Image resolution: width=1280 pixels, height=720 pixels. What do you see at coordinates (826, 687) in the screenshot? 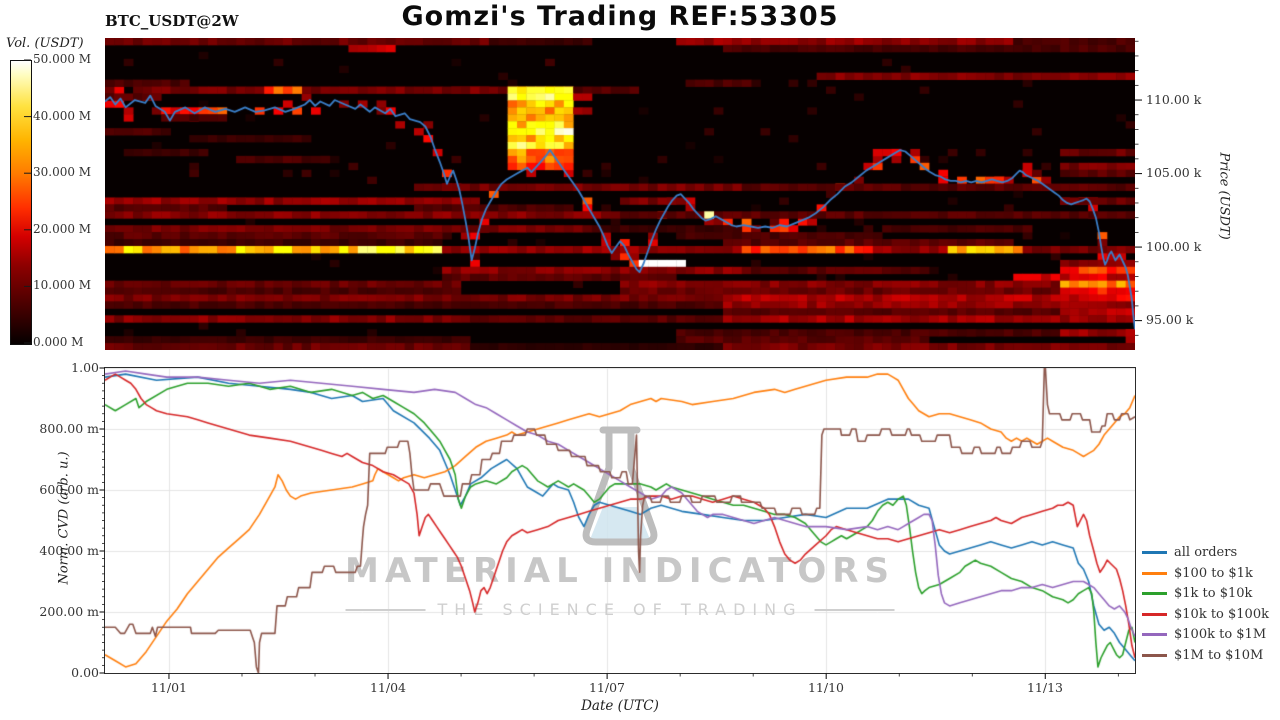
I see `cvd-xtick-label: 11/10` at bounding box center [826, 687].